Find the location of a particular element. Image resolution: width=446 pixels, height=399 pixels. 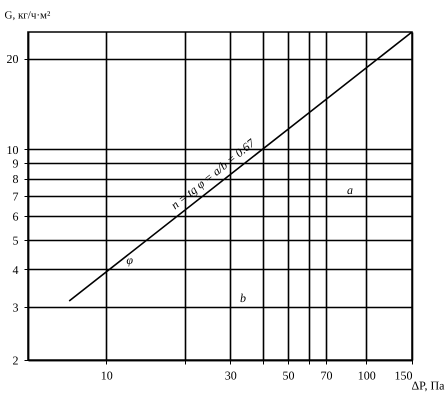

annotation: a is located at coordinates (350, 190).